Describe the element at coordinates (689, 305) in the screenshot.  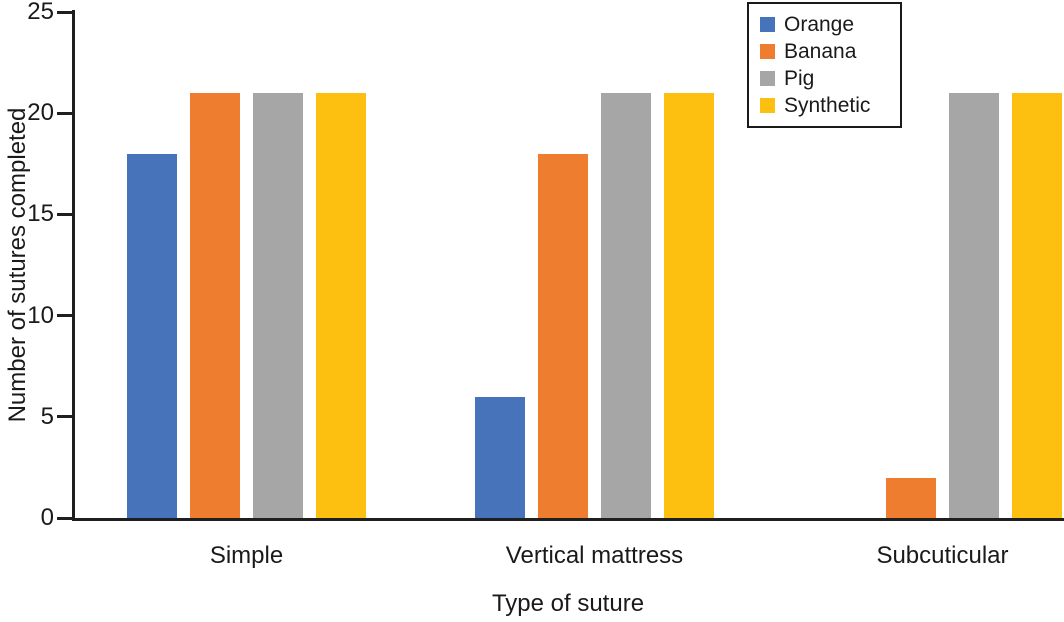
I see `bar-synthetic-vertical-mattress` at that location.